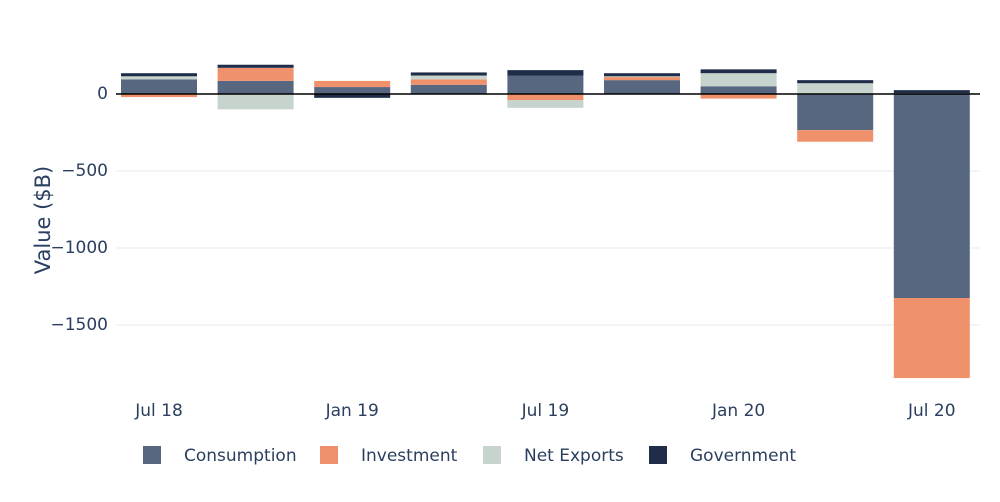 This screenshot has width=1000, height=502. What do you see at coordinates (931, 411) in the screenshot?
I see `x-tick-label: Jul 20` at bounding box center [931, 411].